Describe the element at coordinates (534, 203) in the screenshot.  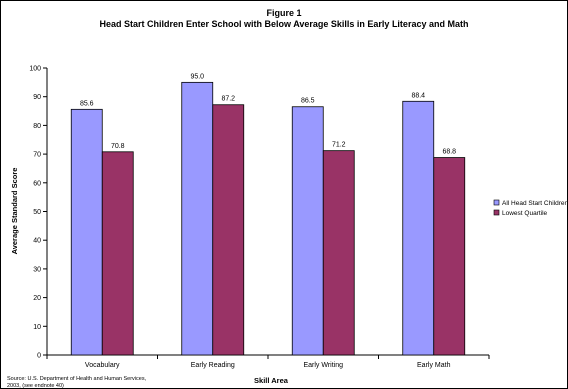
I see `legend-label-all-head-start-children: All Head Start Children` at that location.